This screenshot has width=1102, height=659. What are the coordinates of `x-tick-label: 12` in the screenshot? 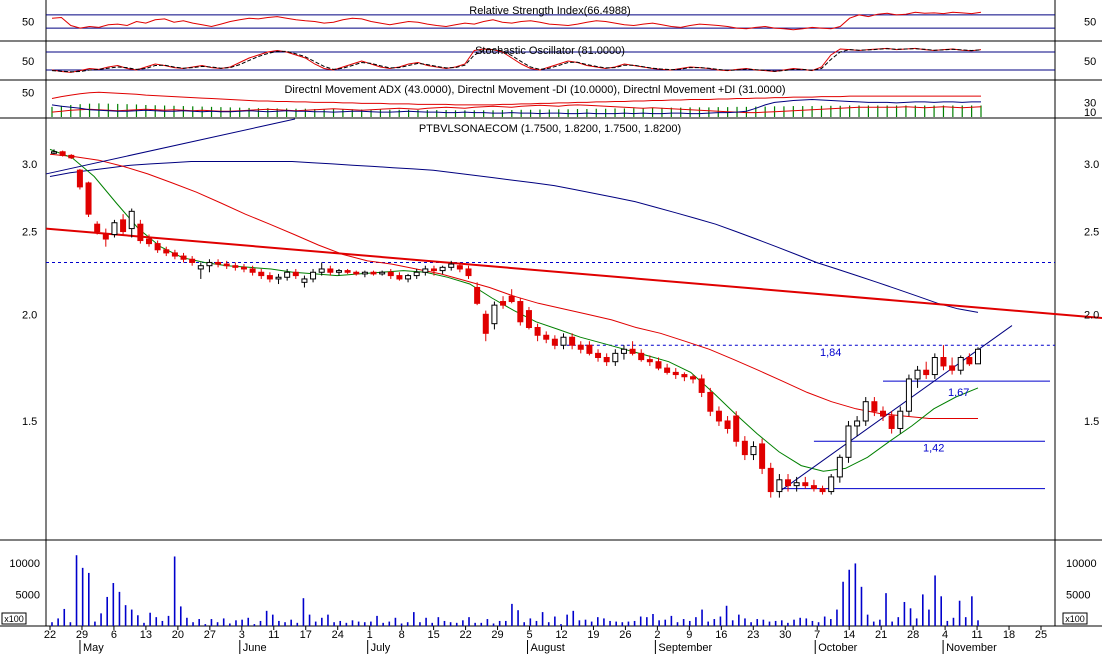 It's located at (561, 635).